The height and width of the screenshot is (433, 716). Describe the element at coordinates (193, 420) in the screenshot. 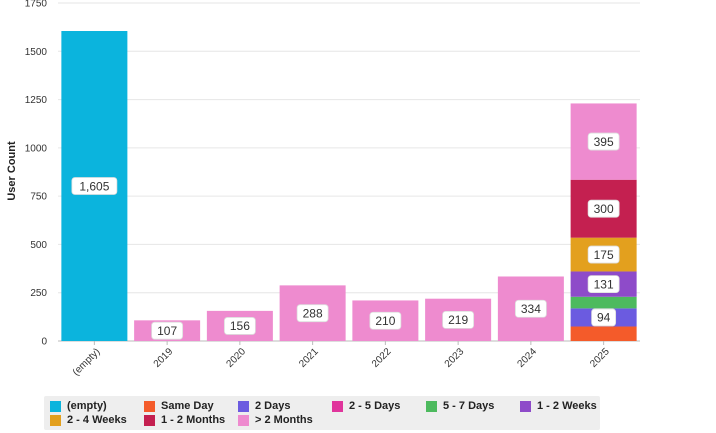

I see `legend-label: 1 - 2 Months` at that location.